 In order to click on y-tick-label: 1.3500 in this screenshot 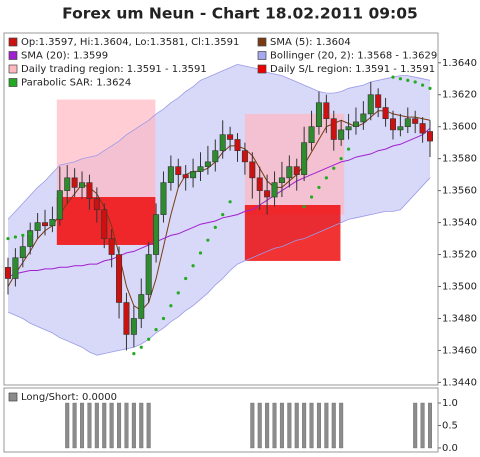, I will do `click(459, 287)`.